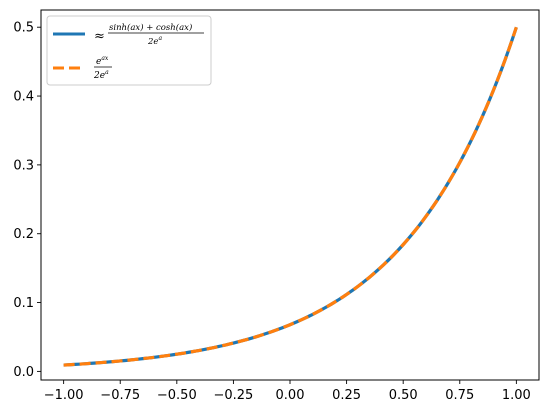  What do you see at coordinates (403, 395) in the screenshot?
I see `x-tick-label: 0.50` at bounding box center [403, 395].